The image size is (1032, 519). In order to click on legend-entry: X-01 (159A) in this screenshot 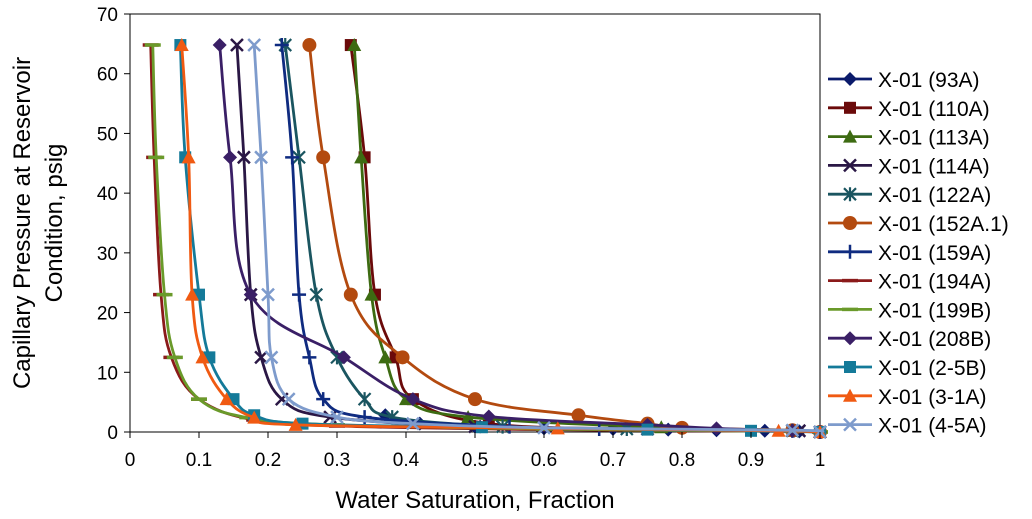, I will do `click(909, 253)`.